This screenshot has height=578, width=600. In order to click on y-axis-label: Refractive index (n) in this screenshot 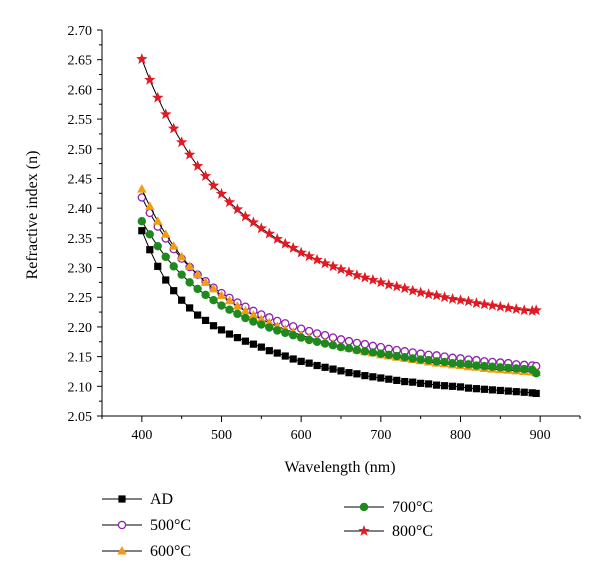, I will do `click(32, 215)`.